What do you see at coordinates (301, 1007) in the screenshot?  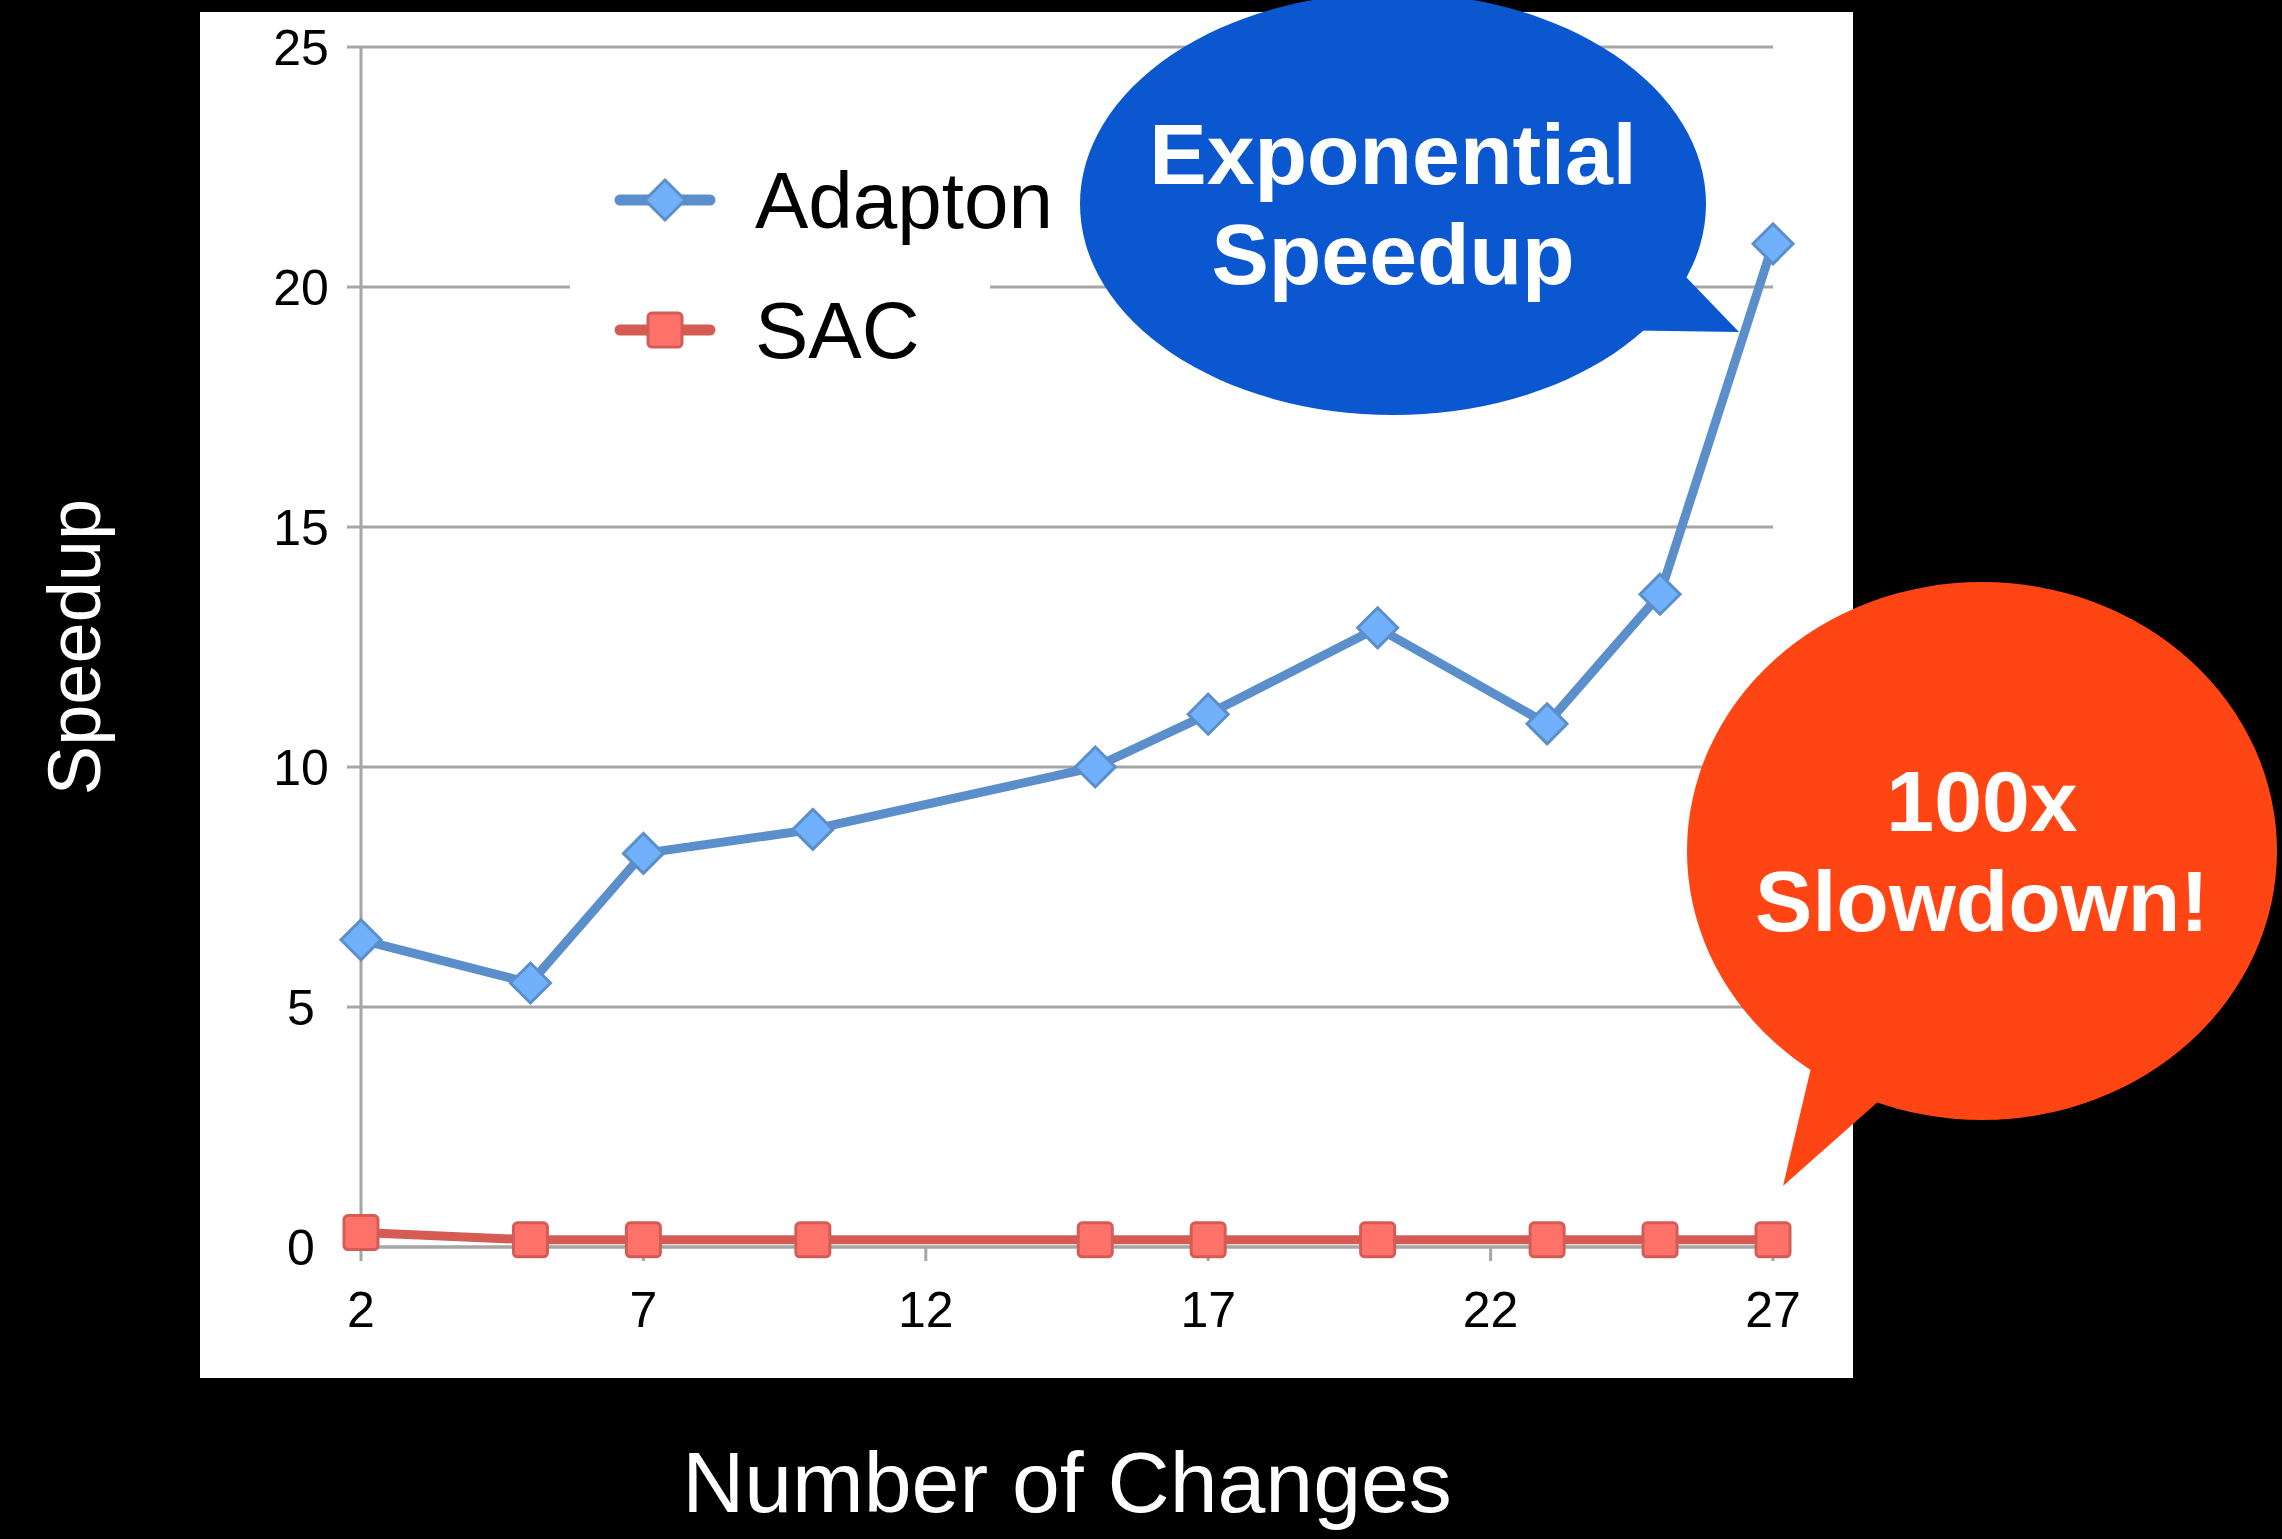 I see `y-tick-label: 5` at bounding box center [301, 1007].